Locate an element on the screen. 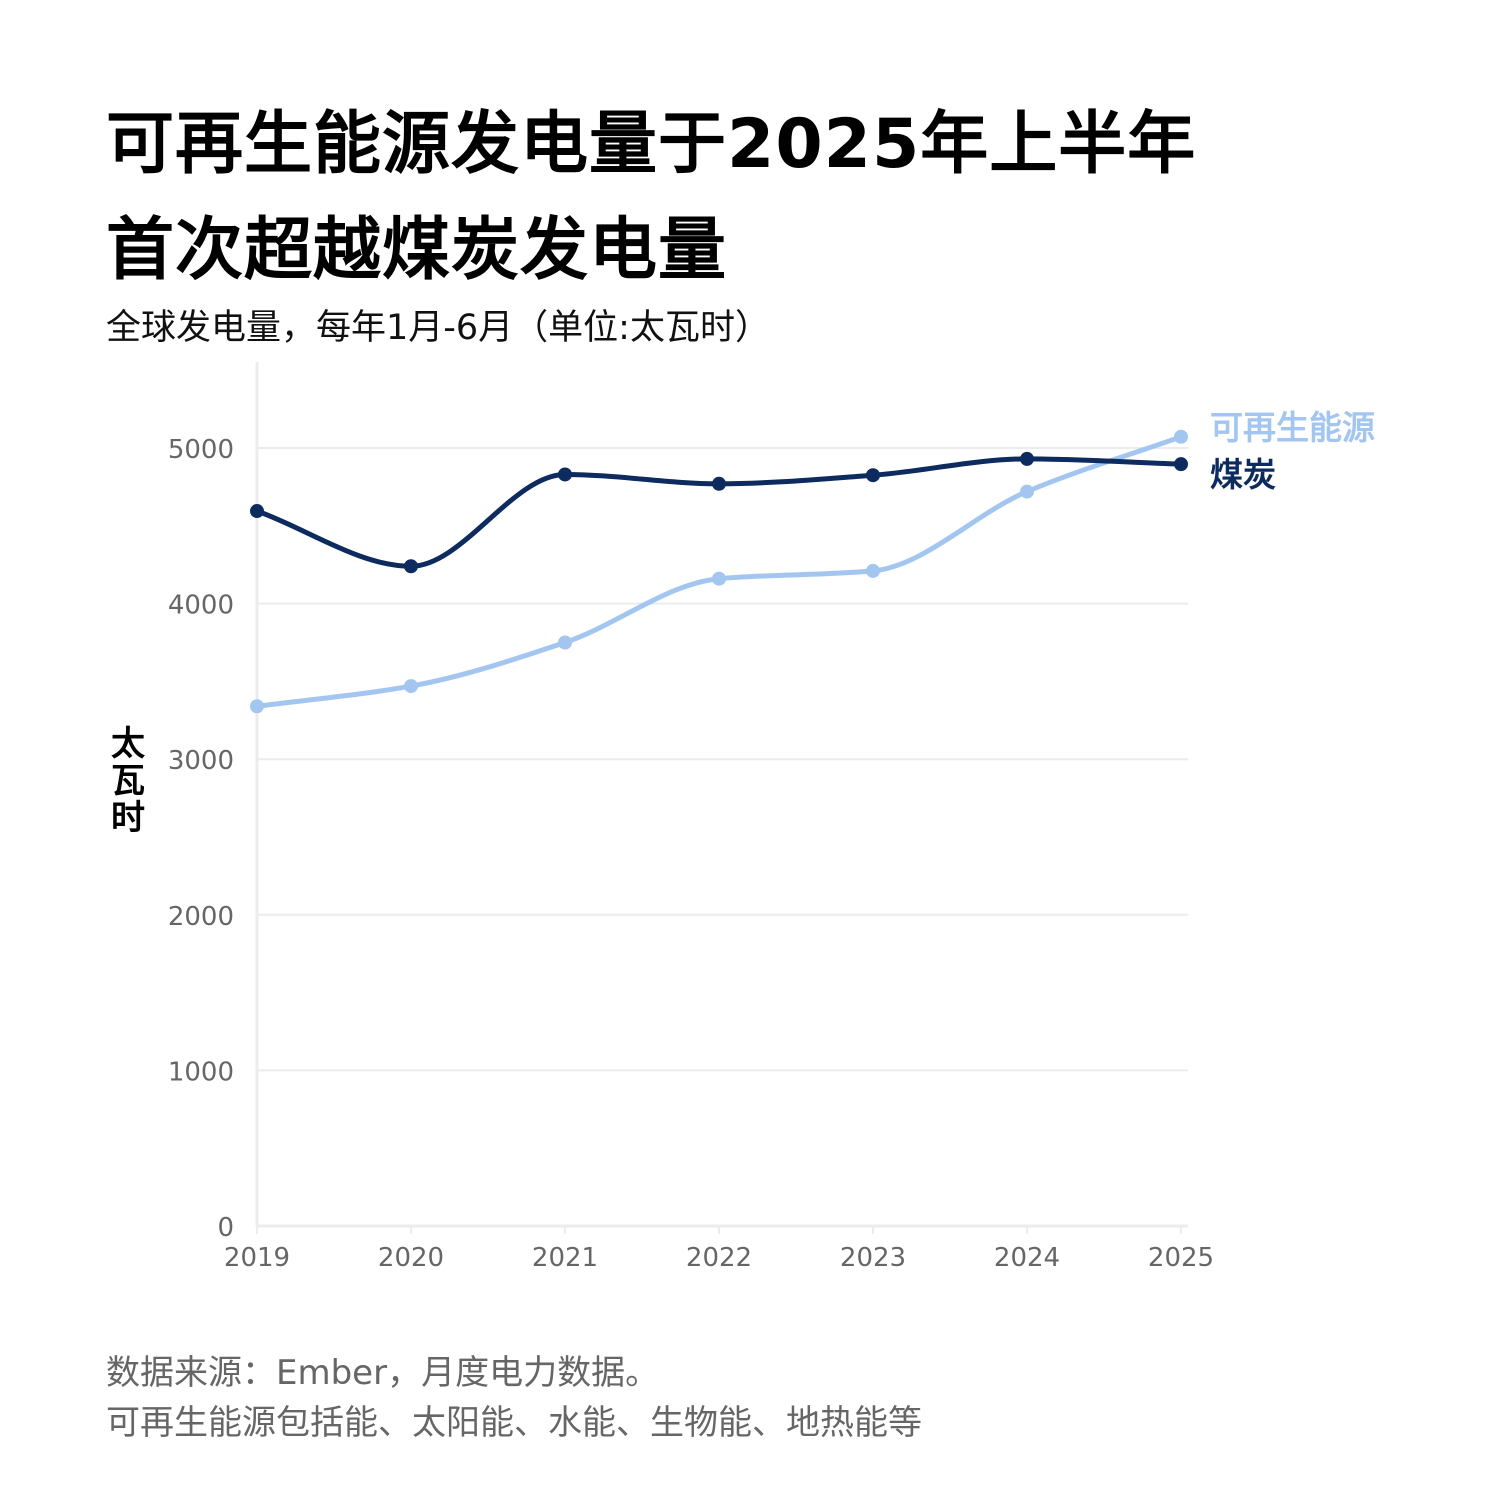 The image size is (1500, 1500). chart-title-line-2: 首次超越煤炭发电量 is located at coordinates (417, 250).